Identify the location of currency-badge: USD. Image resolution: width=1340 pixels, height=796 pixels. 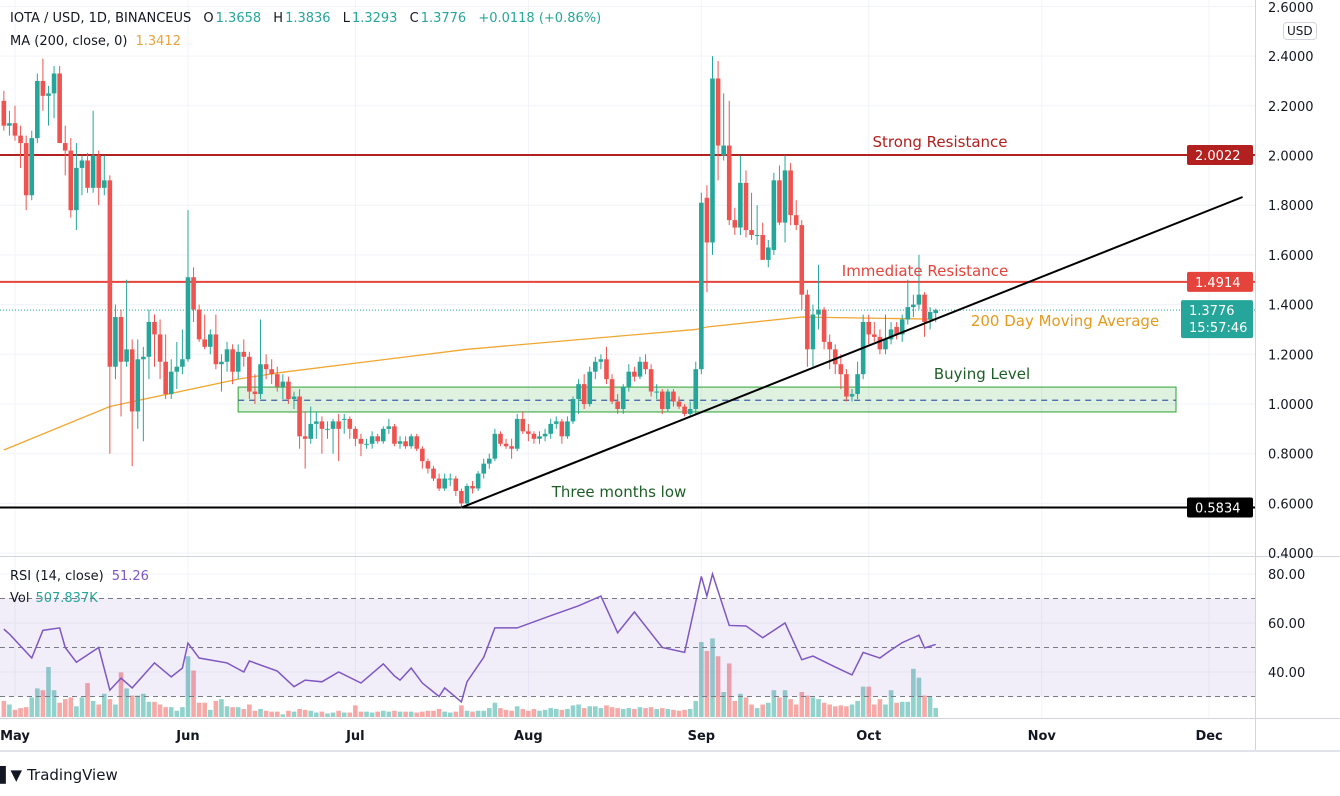
(1300, 31).